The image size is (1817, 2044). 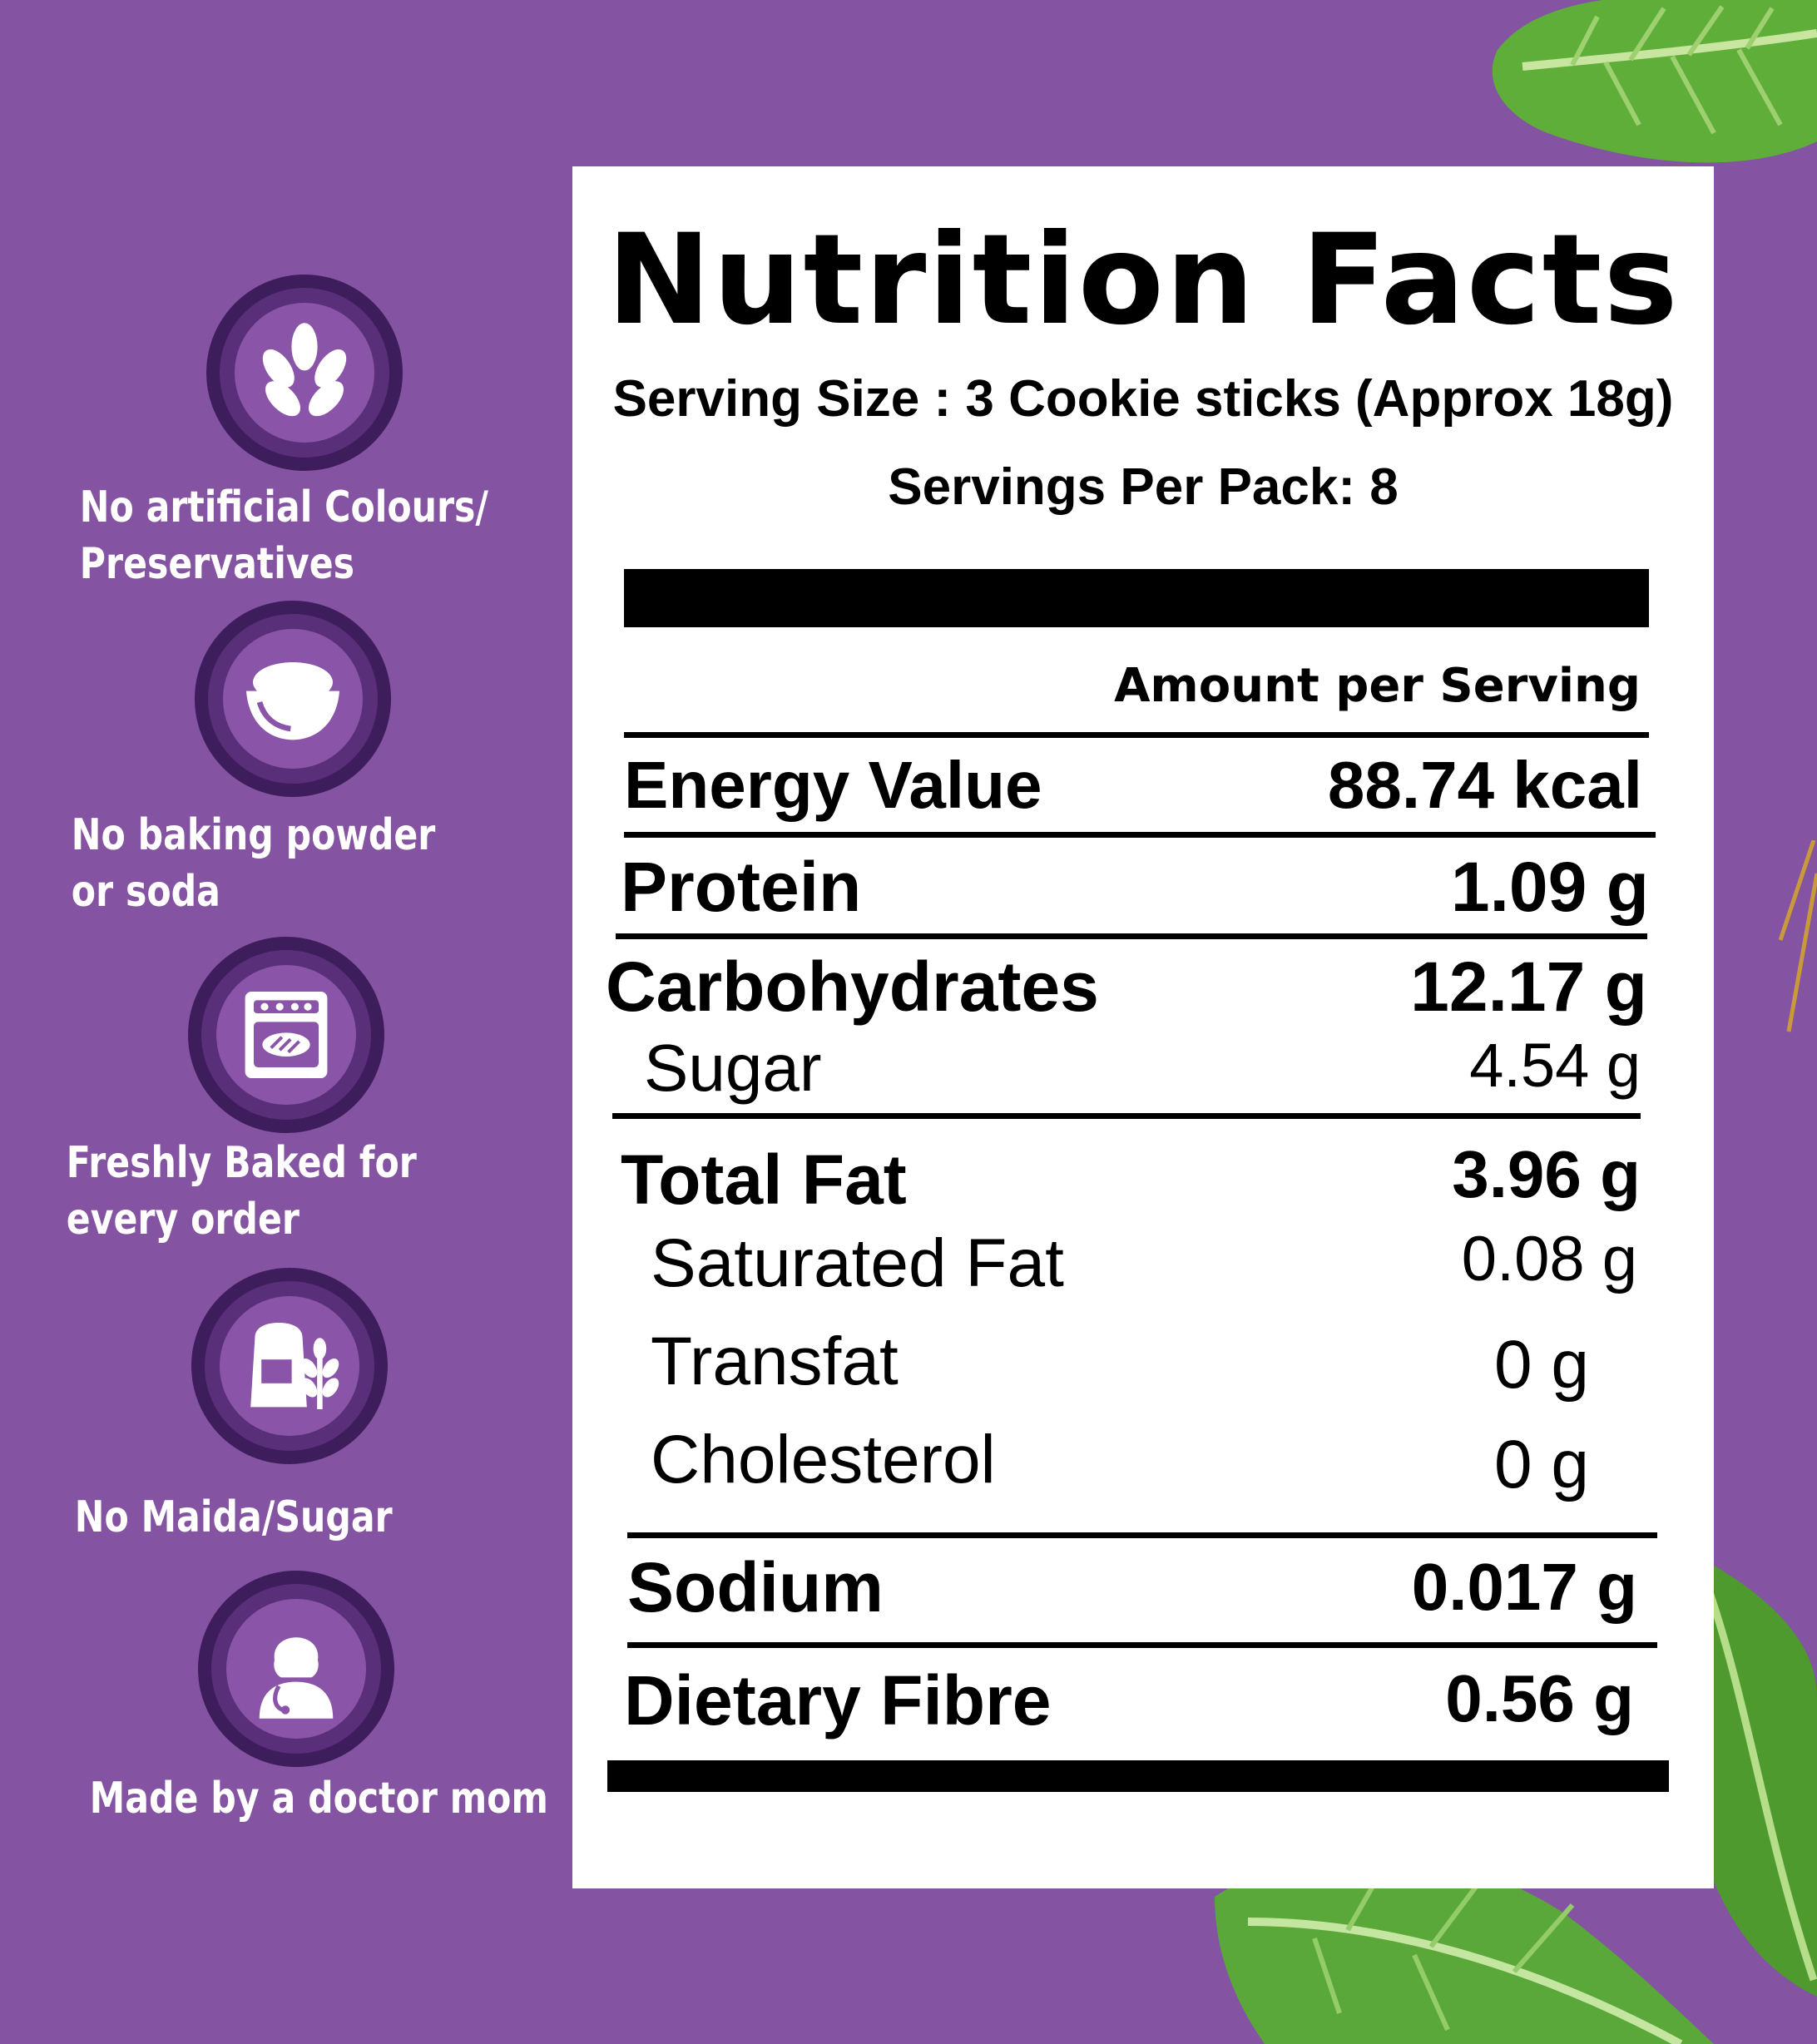 What do you see at coordinates (234, 1517) in the screenshot?
I see `feature-label-line: No Maida/Sugar` at bounding box center [234, 1517].